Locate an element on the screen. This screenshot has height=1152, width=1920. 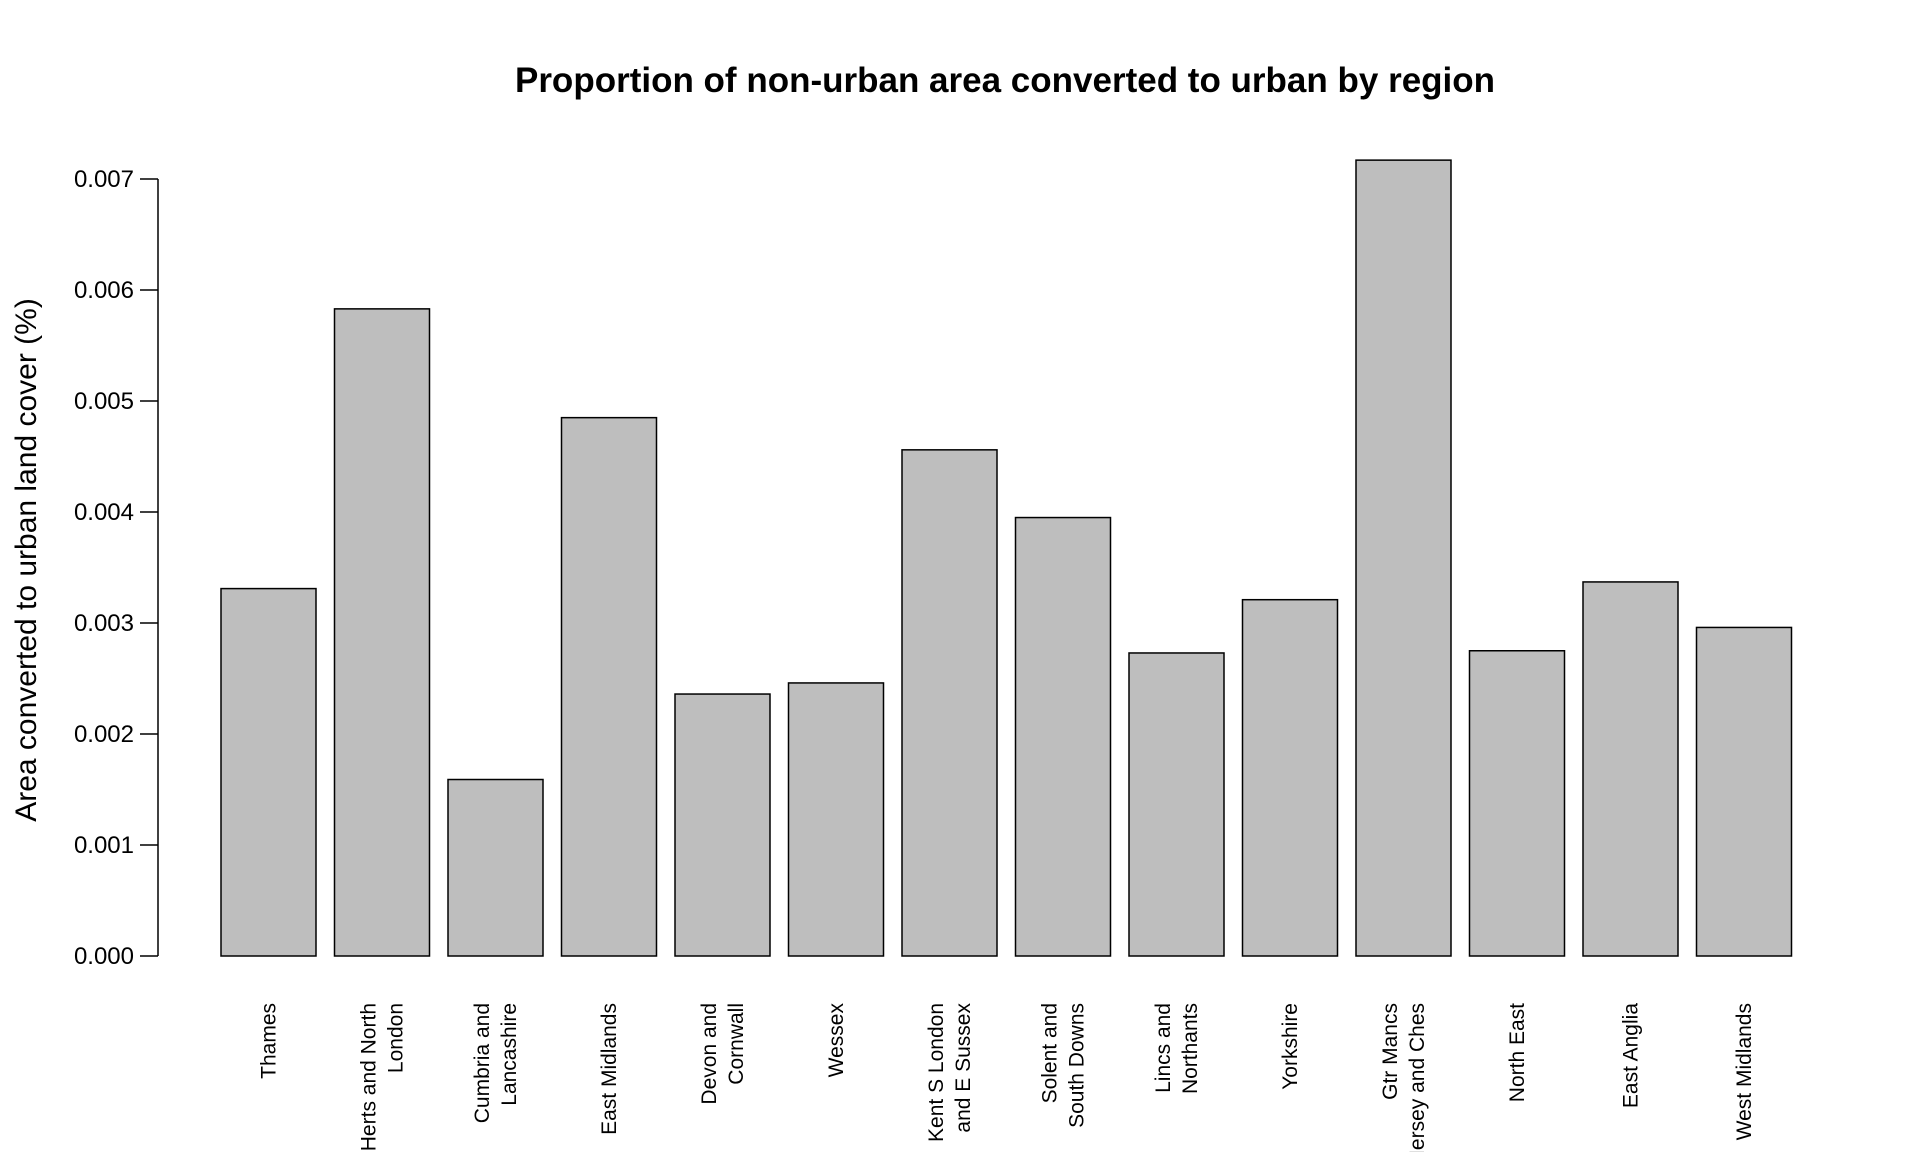
x-tick-label-line: Mersey and Ches is located at coordinates (1417, 1077).